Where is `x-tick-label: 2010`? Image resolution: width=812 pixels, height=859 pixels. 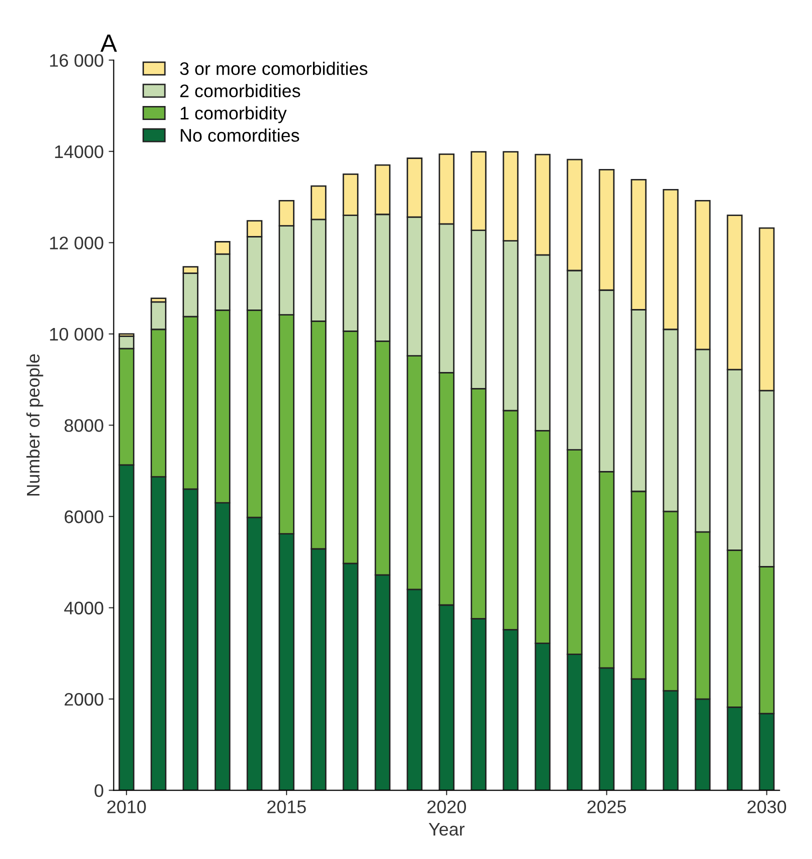 x-tick-label: 2010 is located at coordinates (126, 807).